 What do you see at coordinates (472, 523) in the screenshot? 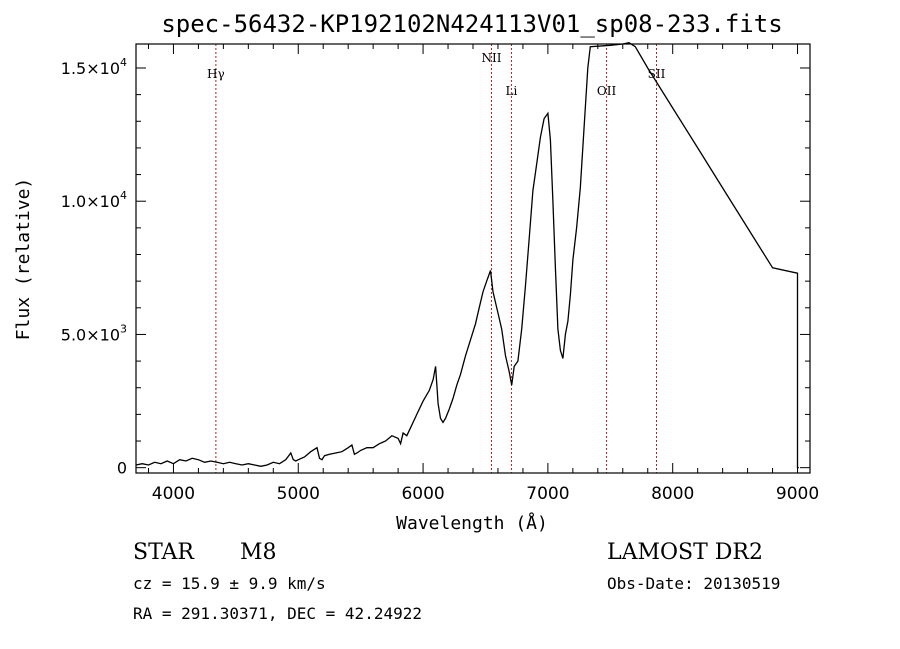
I see `x-axis-label: Wavelength (Å)` at bounding box center [472, 523].